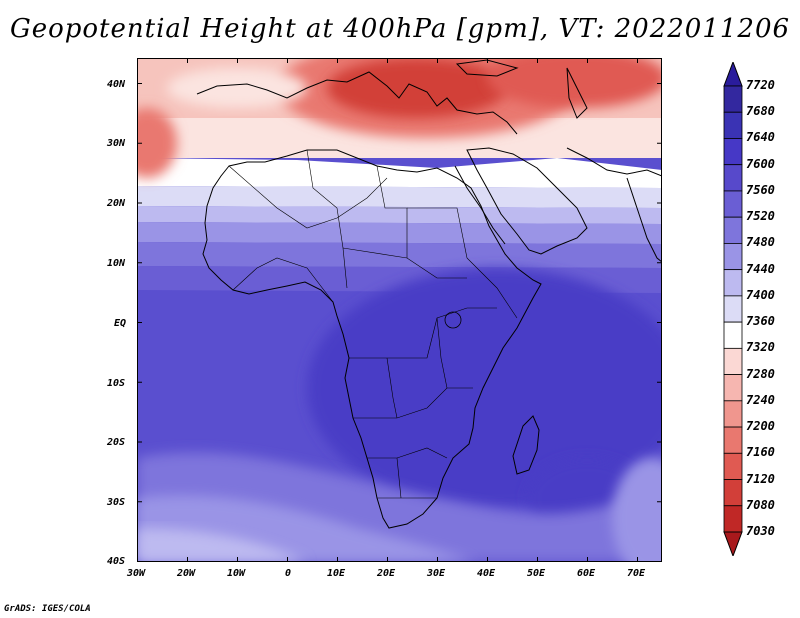  I want to click on colorbar-level-label: 7440, so click(760, 268).